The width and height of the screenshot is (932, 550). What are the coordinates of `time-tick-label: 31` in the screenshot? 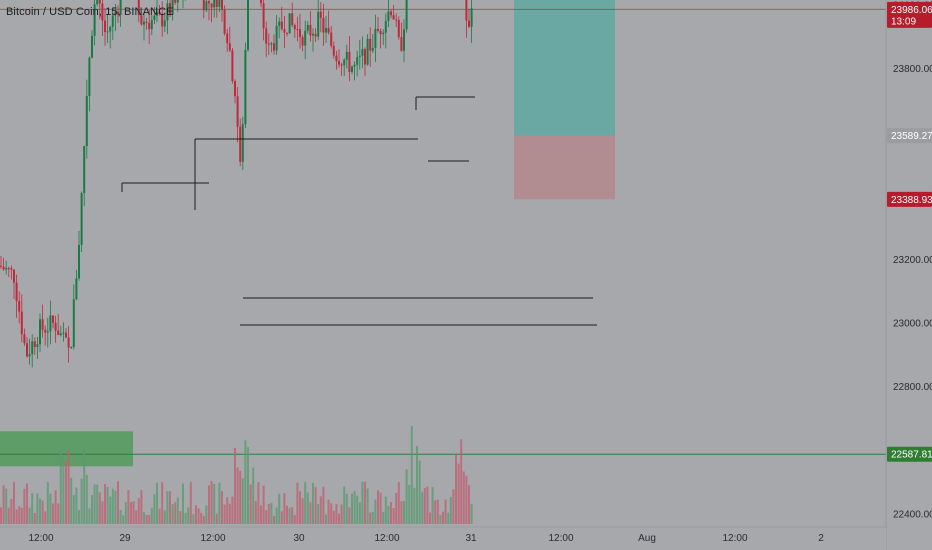 It's located at (471, 538).